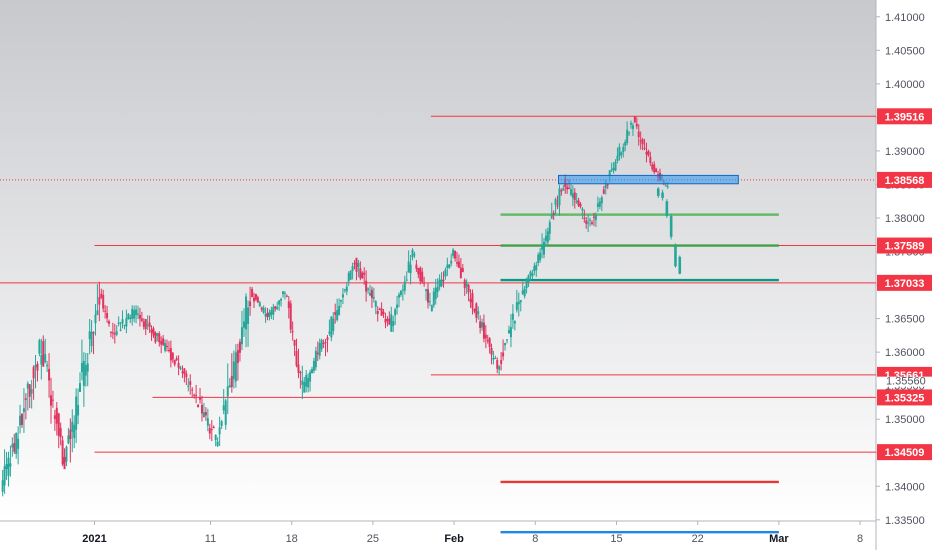  Describe the element at coordinates (905, 51) in the screenshot. I see `price-tick-label-1: 1.40500` at that location.